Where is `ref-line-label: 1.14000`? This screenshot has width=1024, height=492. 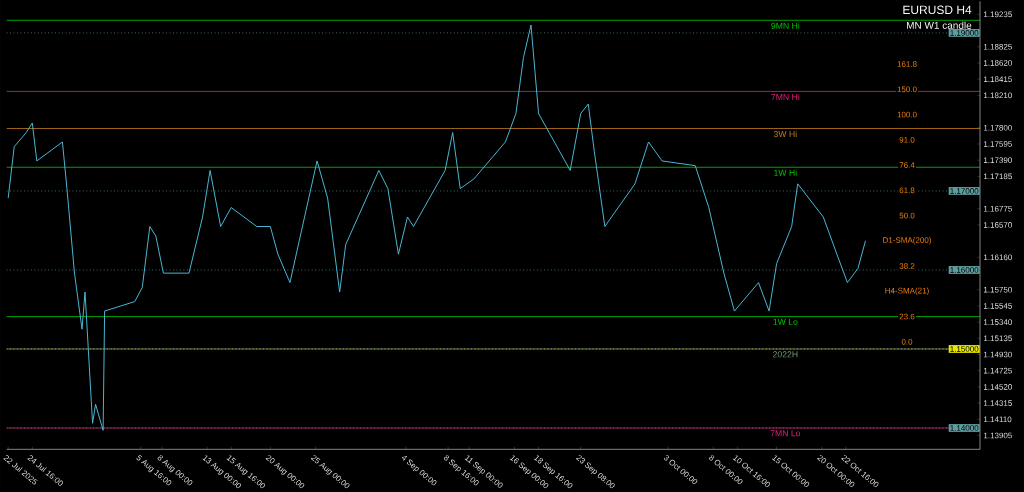
ref-line-label: 1.14000 is located at coordinates (964, 428).